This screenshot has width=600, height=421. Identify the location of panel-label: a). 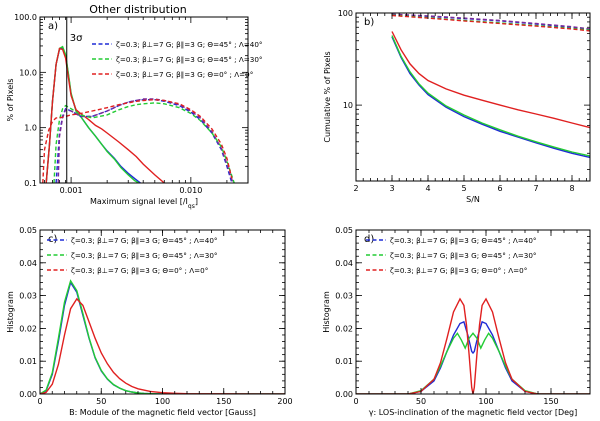
(53, 26).